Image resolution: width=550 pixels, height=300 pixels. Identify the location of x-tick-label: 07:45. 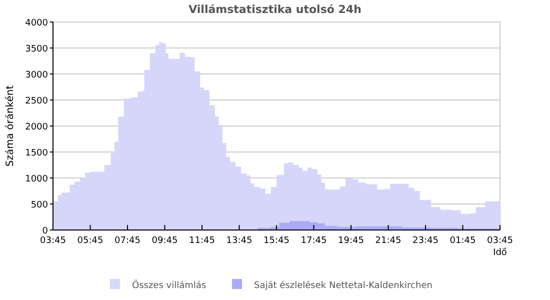
(127, 241).